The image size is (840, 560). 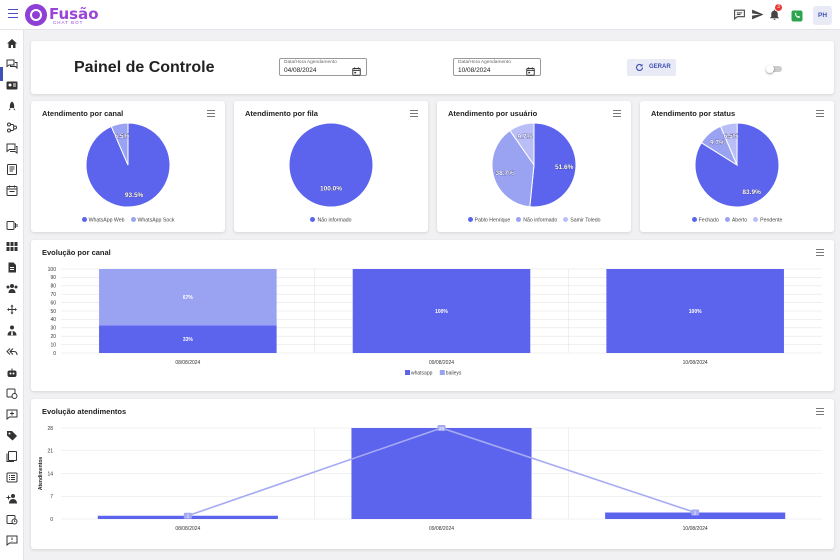 What do you see at coordinates (695, 512) in the screenshot?
I see `point-data-label: 2` at bounding box center [695, 512].